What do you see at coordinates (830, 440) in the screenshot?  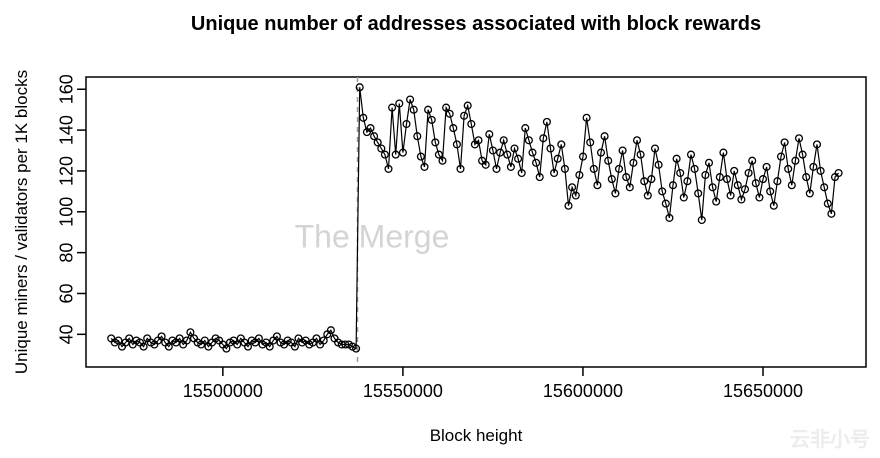 I see `watermark-corner: 云非小号` at bounding box center [830, 440].